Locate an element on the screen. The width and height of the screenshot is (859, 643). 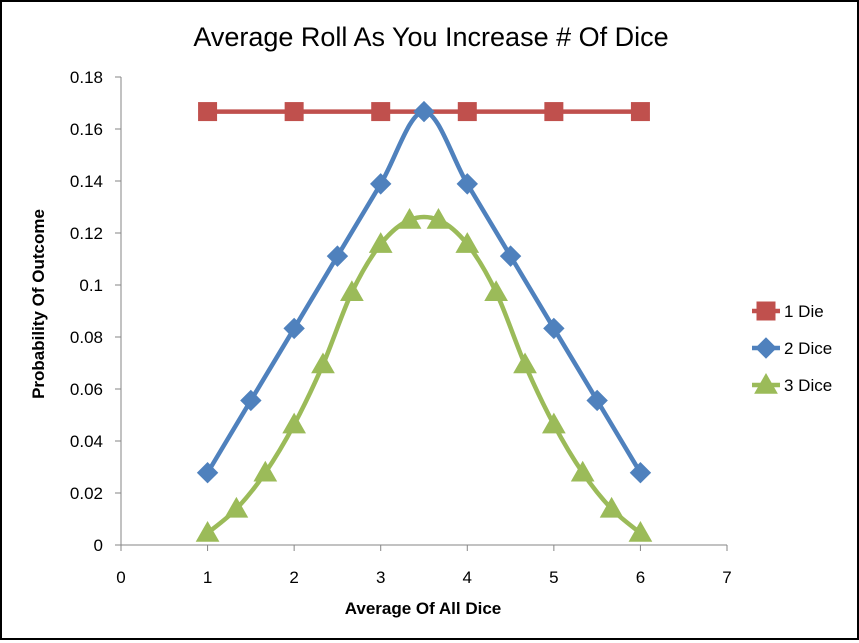
y-tick-label: 0.02 is located at coordinates (86, 493).